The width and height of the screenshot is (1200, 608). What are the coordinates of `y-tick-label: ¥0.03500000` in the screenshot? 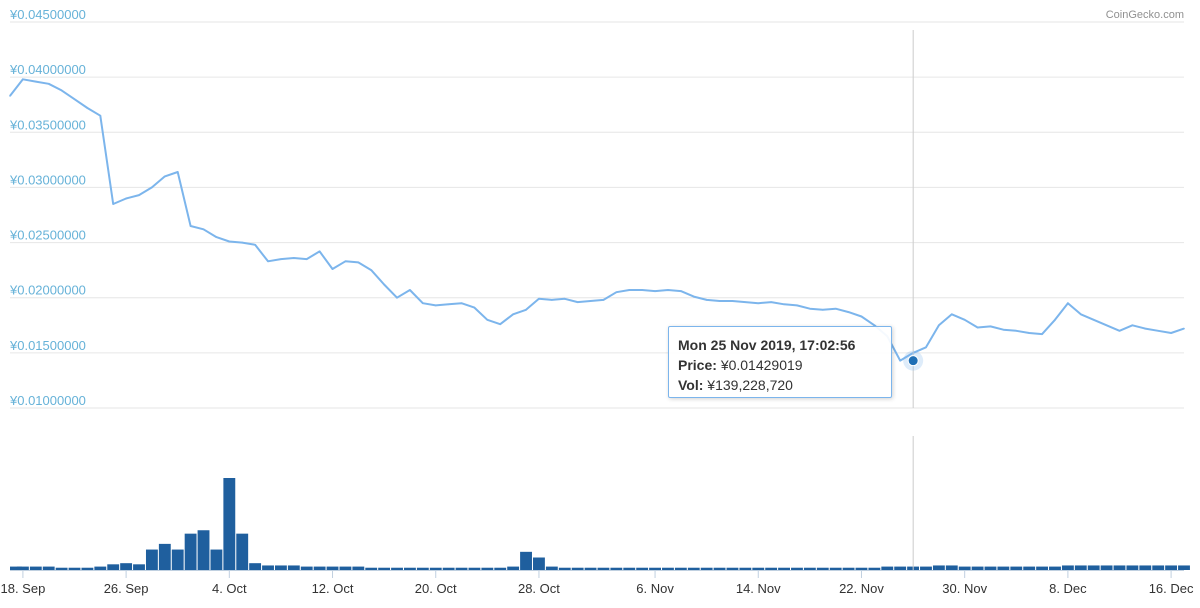 It's located at (47, 124).